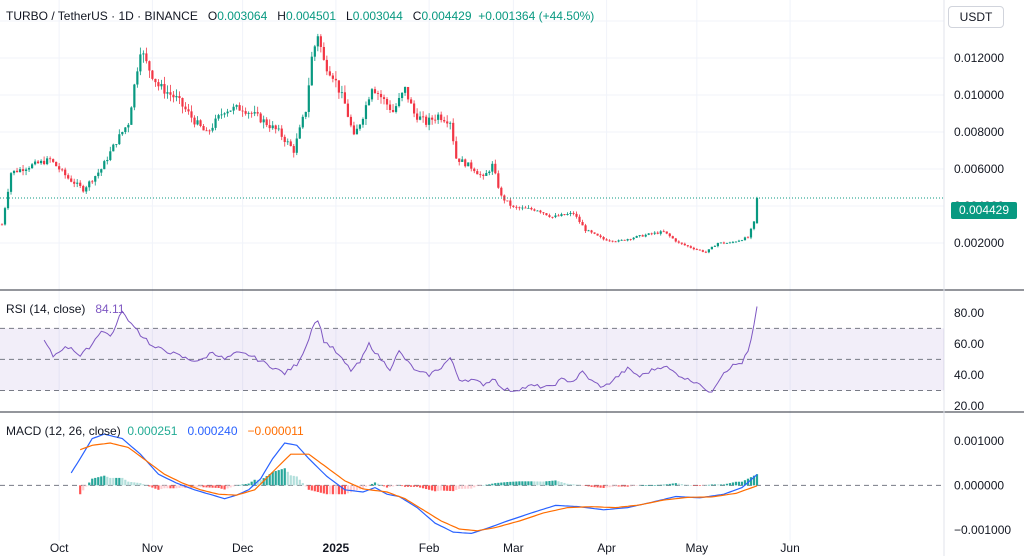 The image size is (1024, 556). I want to click on currency-button: USDT, so click(976, 17).